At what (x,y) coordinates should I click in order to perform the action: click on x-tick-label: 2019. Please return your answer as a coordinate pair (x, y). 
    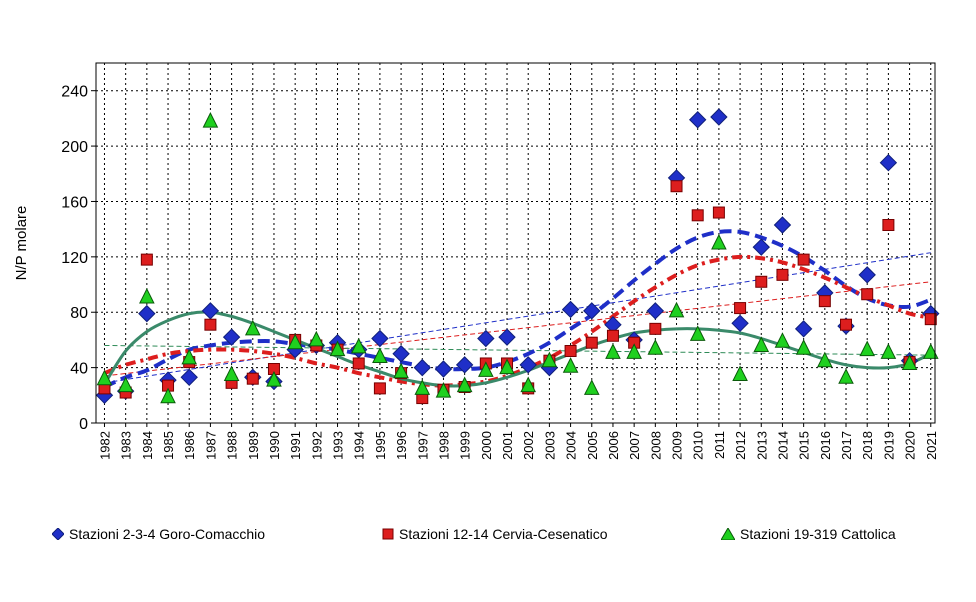
    Looking at the image, I should click on (888, 445).